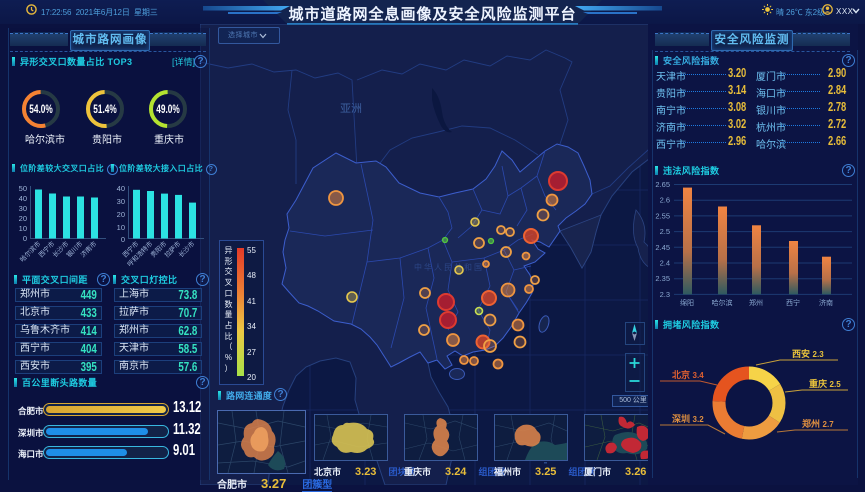 This screenshot has height=492, width=865. I want to click on svg-text: 2.4, so click(665, 263).